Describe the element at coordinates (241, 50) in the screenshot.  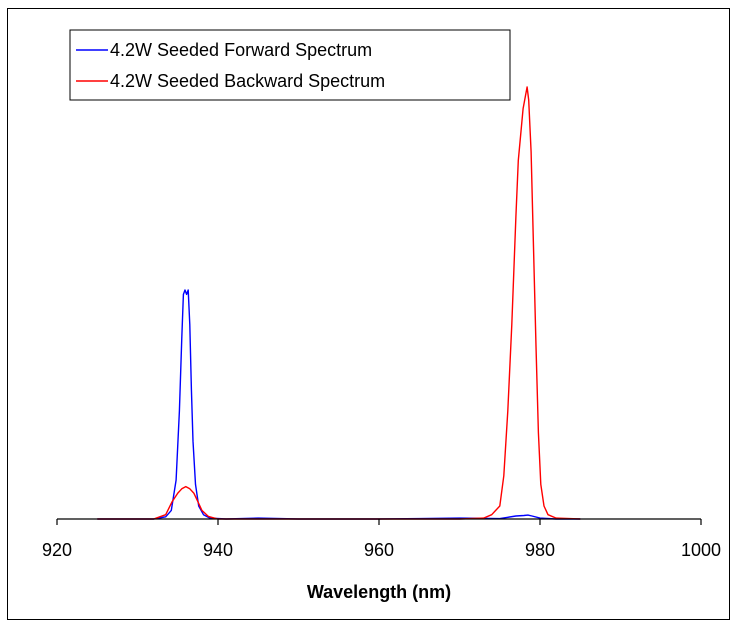
I see `legend-label: 4.2W Seeded Forward Spectrum` at that location.